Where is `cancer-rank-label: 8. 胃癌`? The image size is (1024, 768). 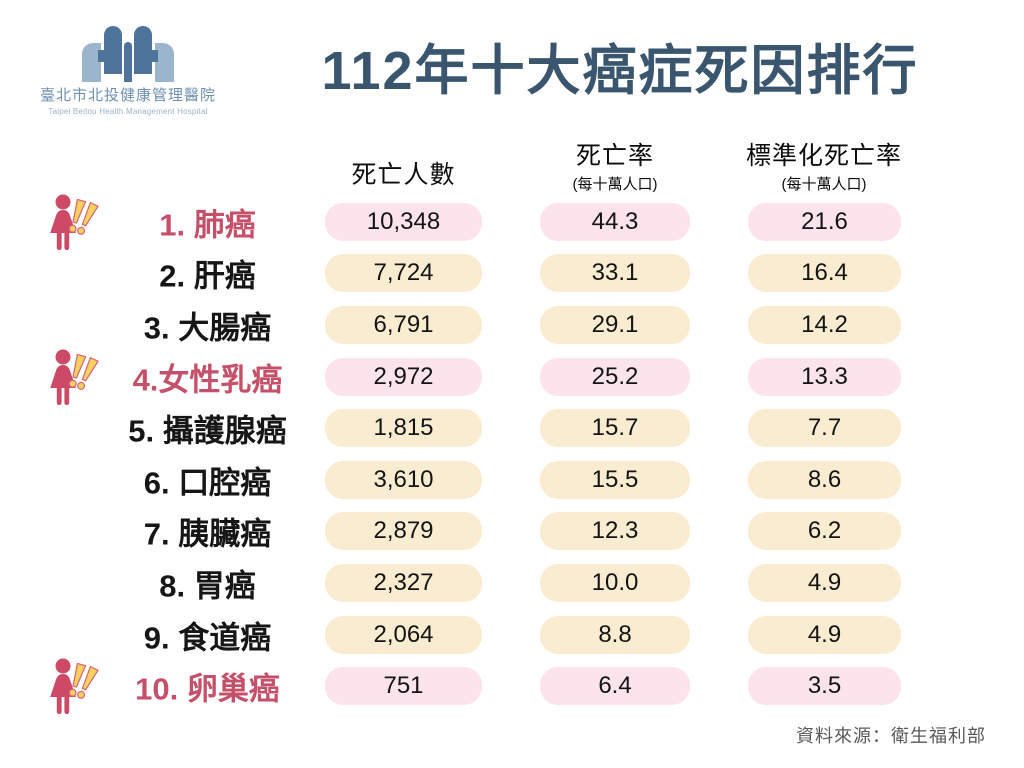 cancer-rank-label: 8. 胃癌 is located at coordinates (207, 586).